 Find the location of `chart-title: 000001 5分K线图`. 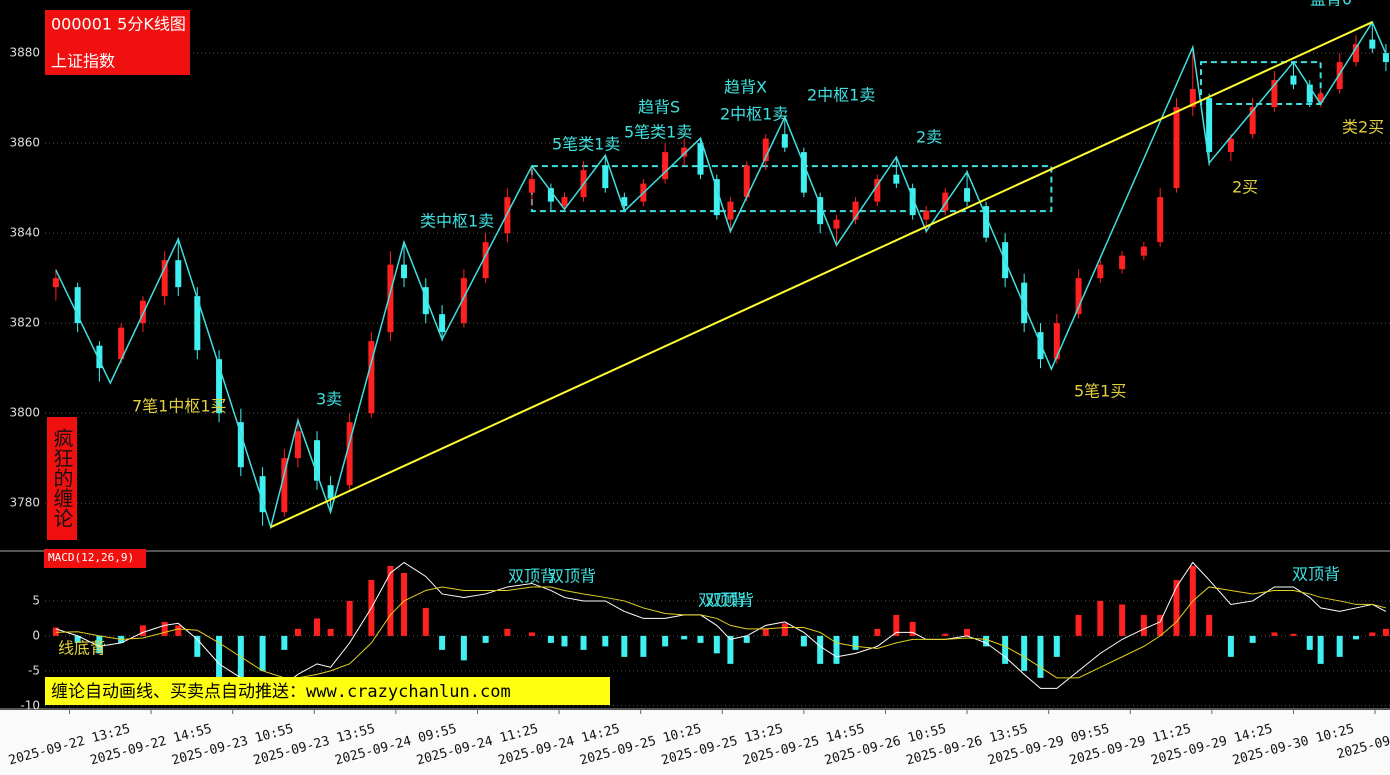

chart-title: 000001 5分K线图 is located at coordinates (118, 24).